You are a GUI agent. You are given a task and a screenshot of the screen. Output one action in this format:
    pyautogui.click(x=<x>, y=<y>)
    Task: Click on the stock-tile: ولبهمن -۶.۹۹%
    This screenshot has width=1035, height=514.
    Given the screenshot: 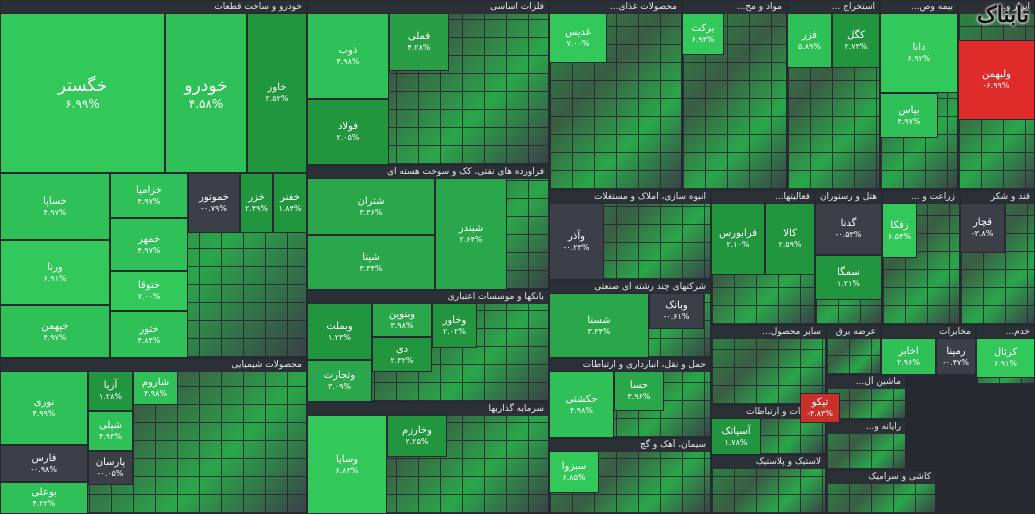 What is the action you would take?
    pyautogui.click(x=996, y=80)
    